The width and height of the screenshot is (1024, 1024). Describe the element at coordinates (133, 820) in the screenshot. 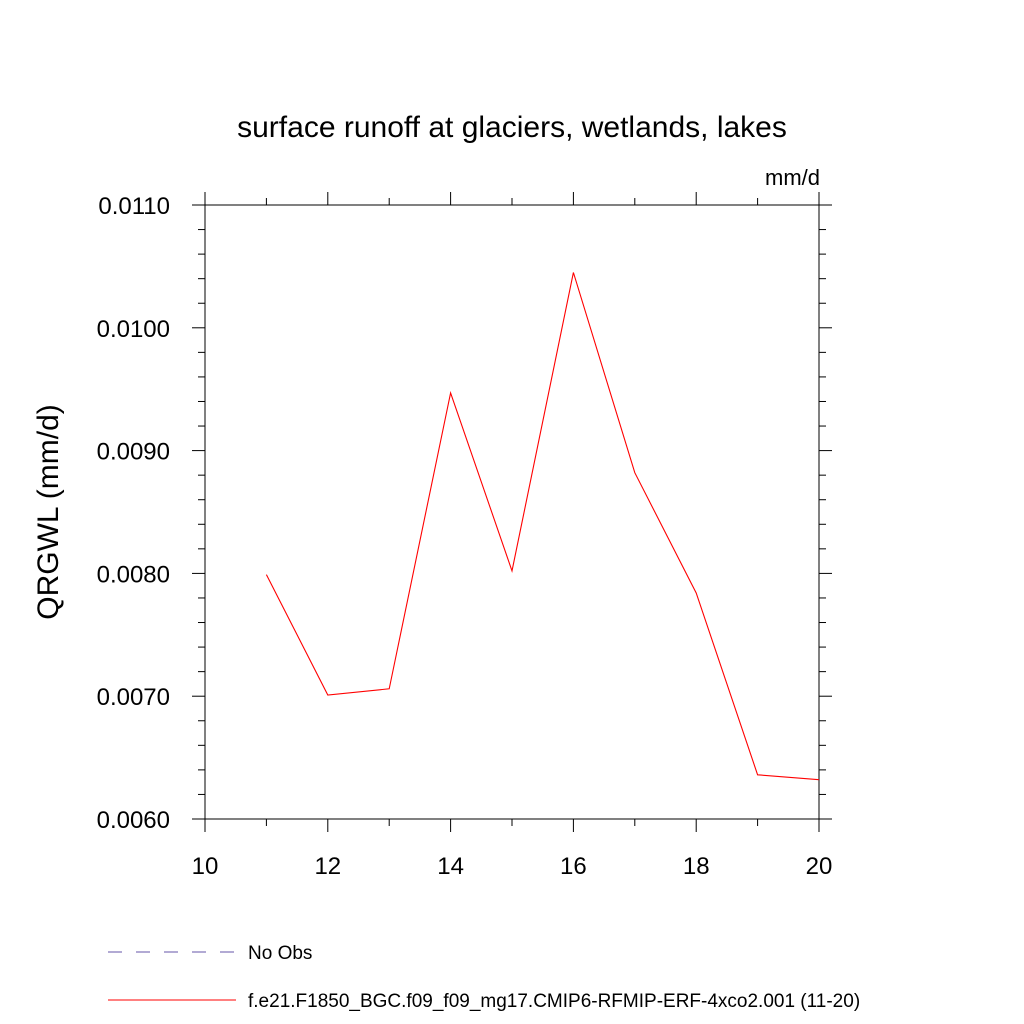

I see `y-tick-label: 0.0060` at that location.